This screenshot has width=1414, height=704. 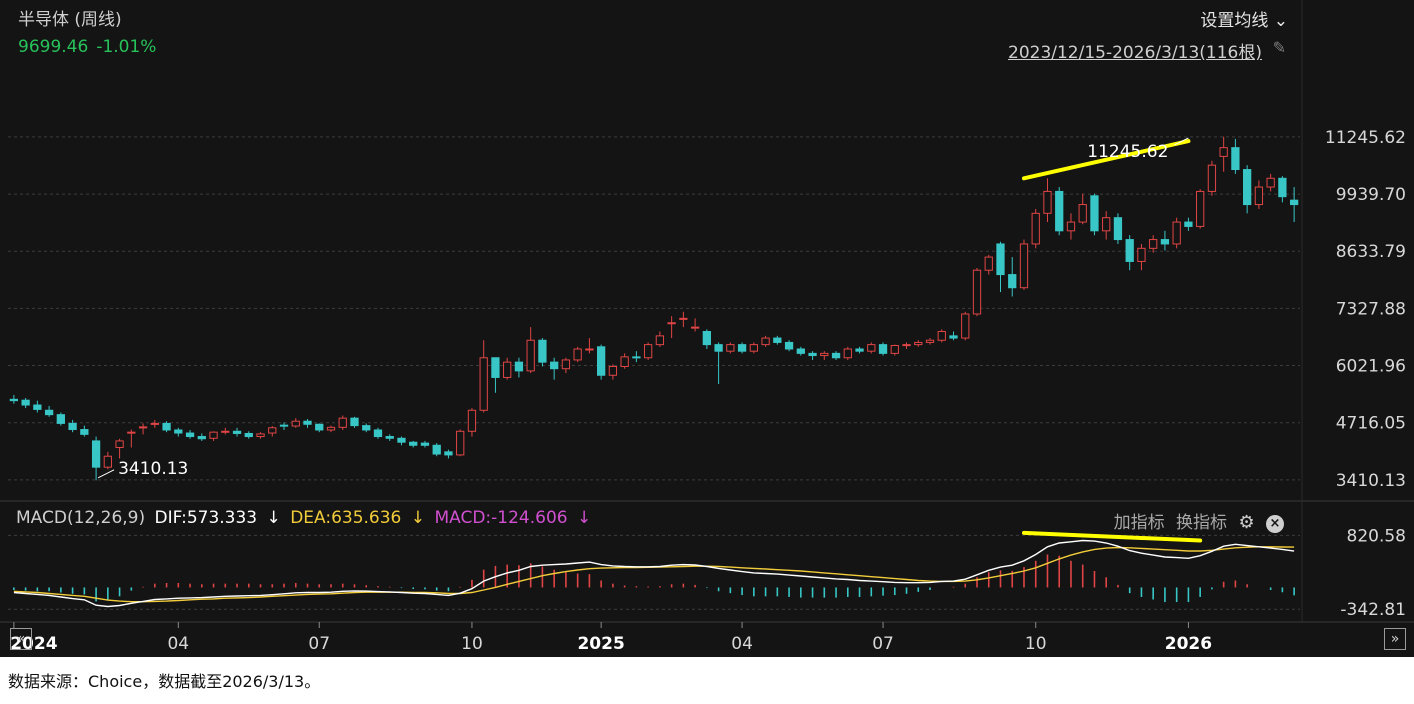 What do you see at coordinates (1106, 160) in the screenshot?
I see `price-trend-line` at bounding box center [1106, 160].